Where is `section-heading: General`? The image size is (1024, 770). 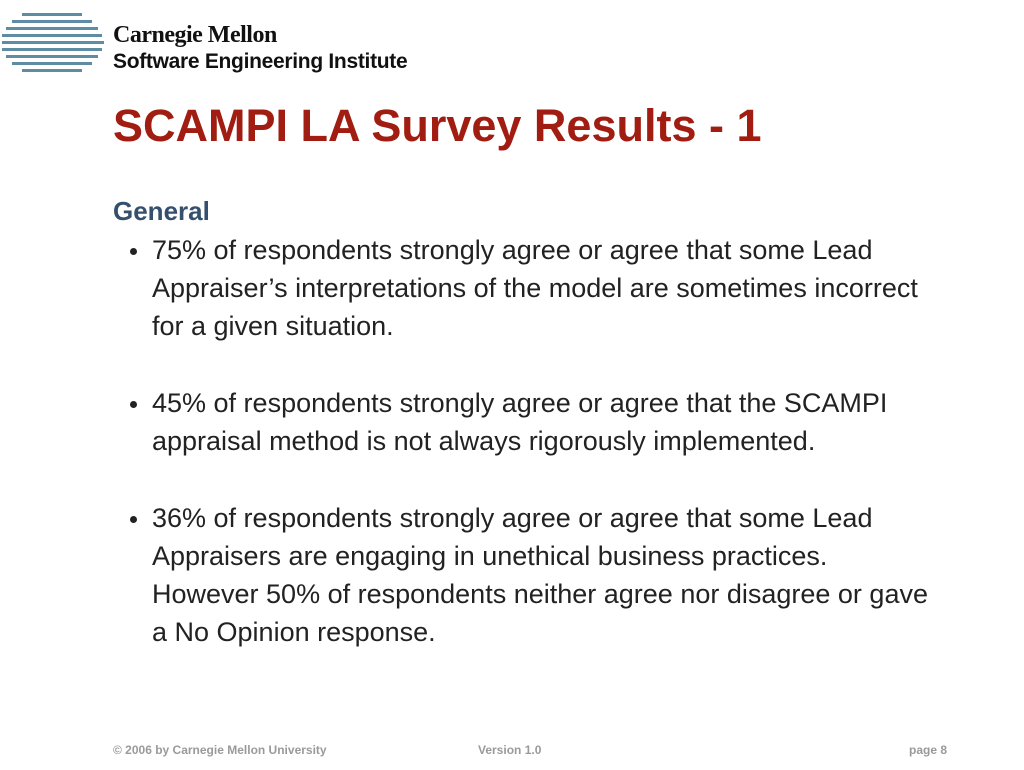 section-heading: General is located at coordinates (161, 211).